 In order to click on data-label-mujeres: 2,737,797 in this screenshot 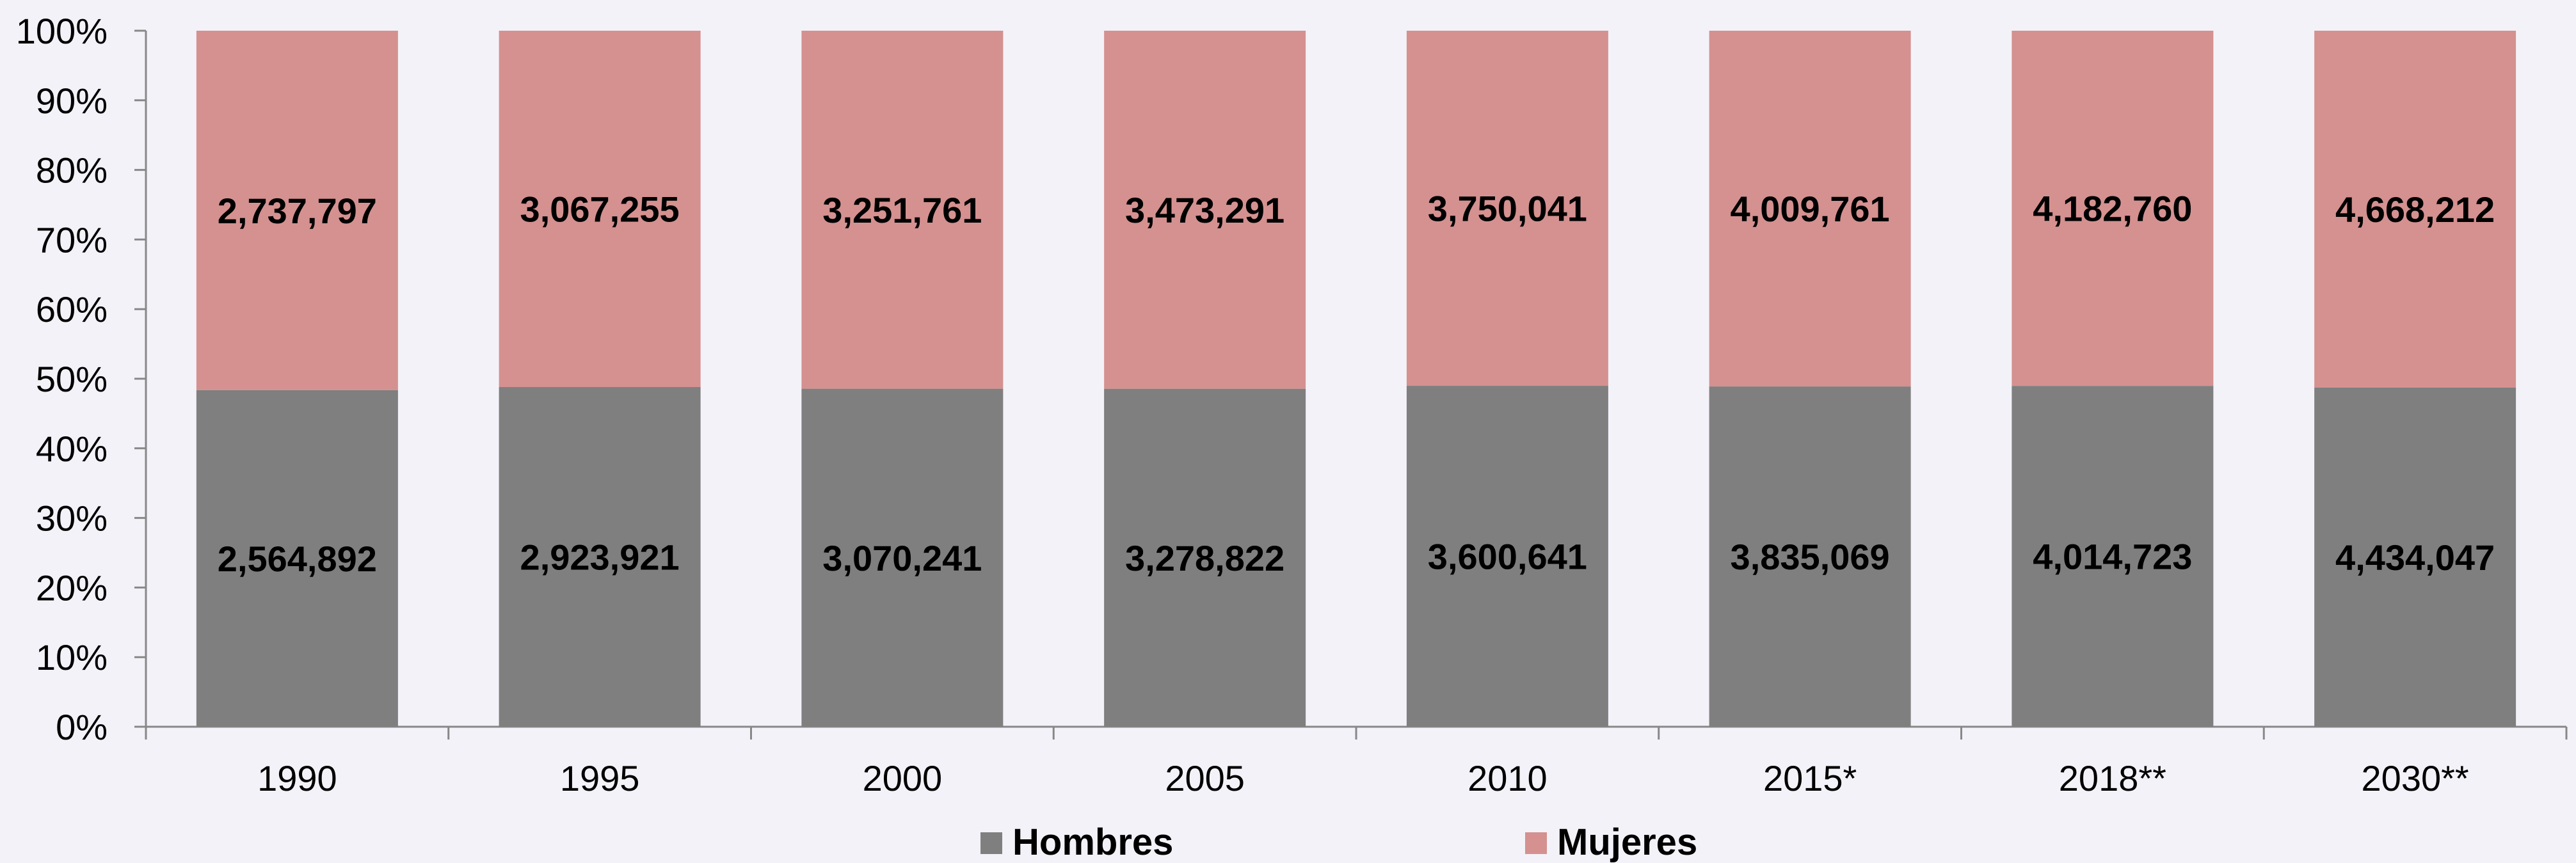, I will do `click(297, 211)`.